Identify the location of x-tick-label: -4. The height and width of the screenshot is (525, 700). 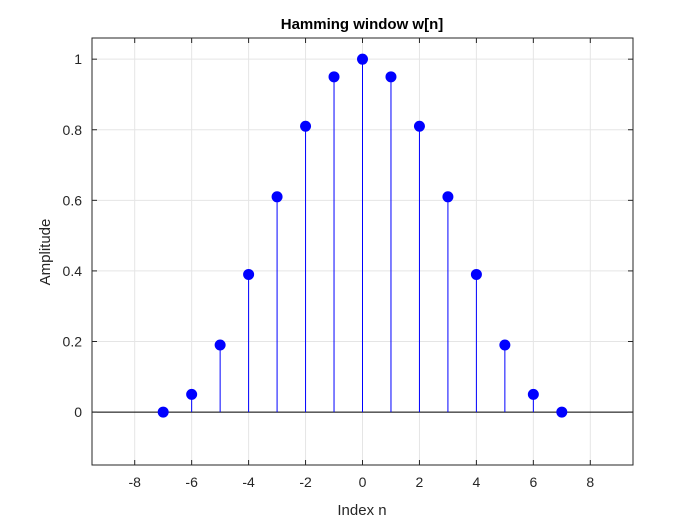
(248, 482).